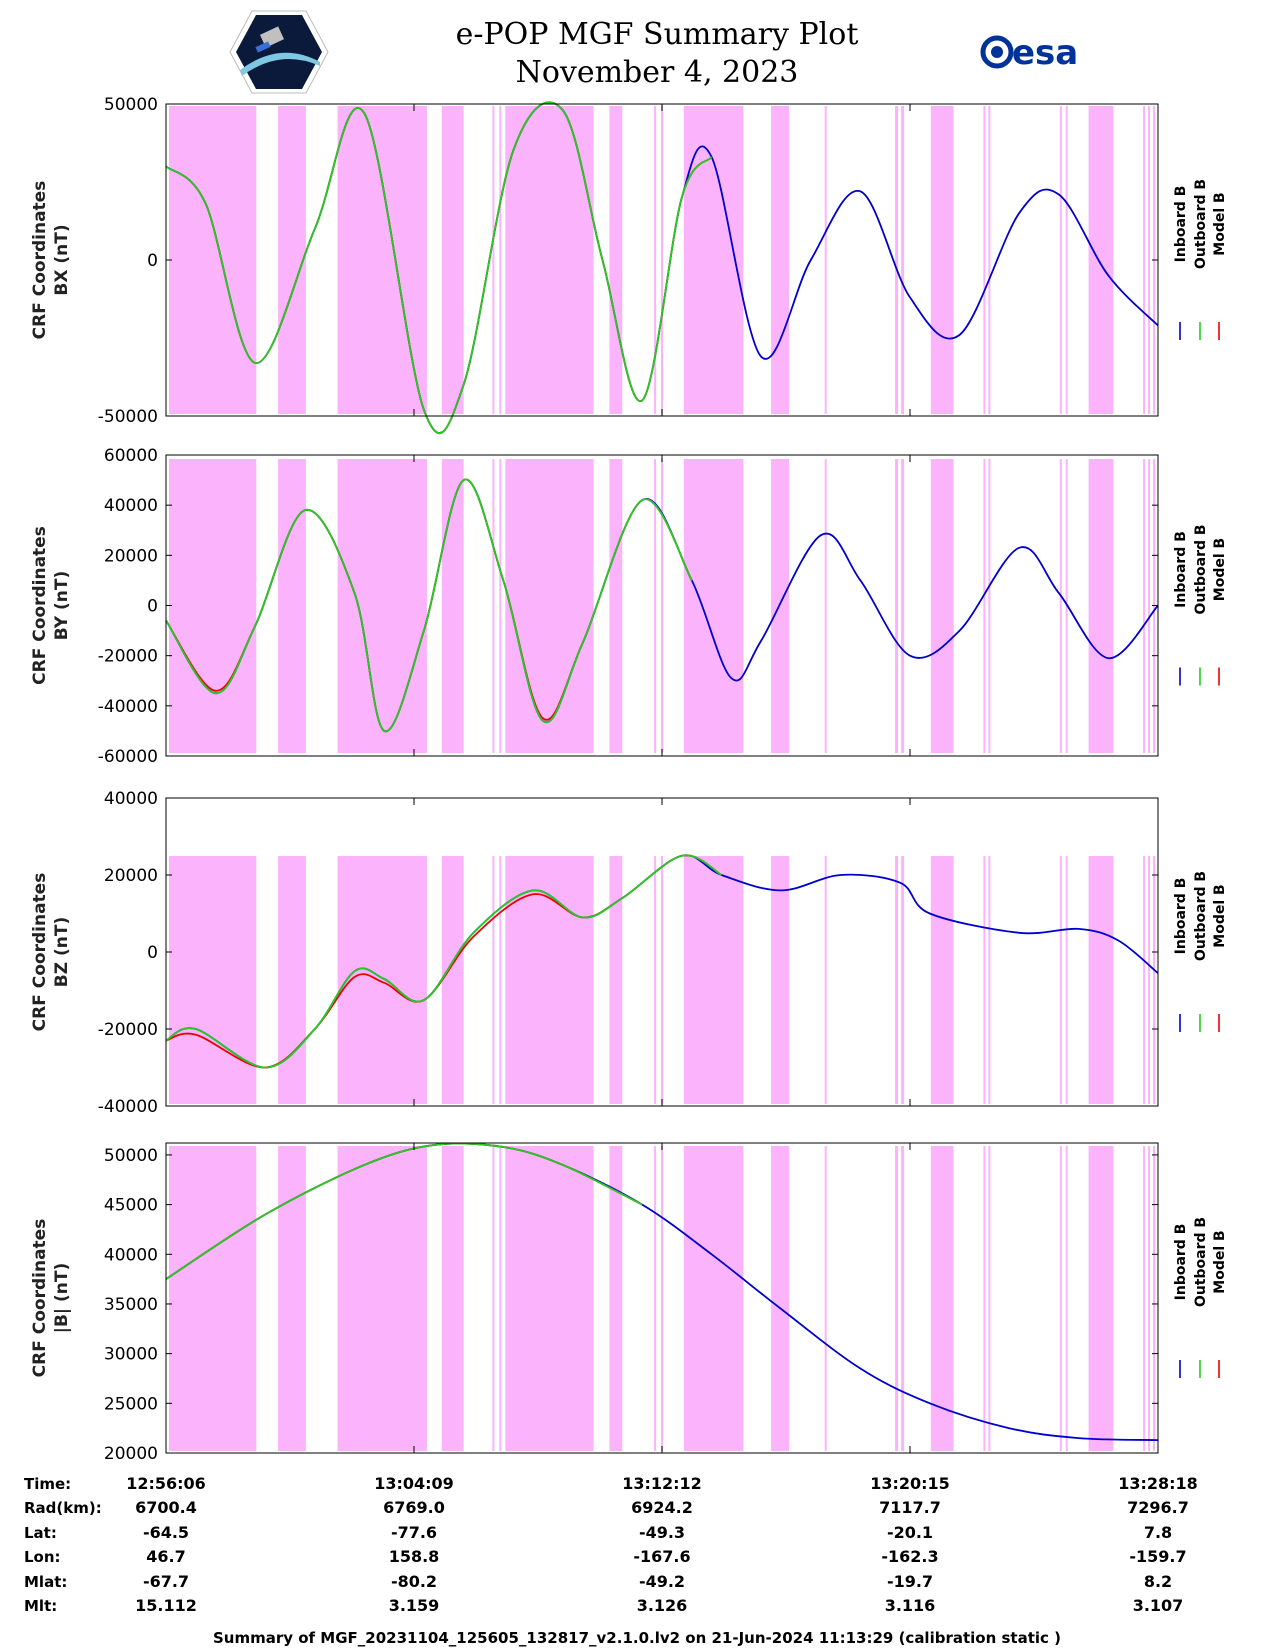 The height and width of the screenshot is (1650, 1275). I want to click on plot-date: November 4, 2023, so click(657, 72).